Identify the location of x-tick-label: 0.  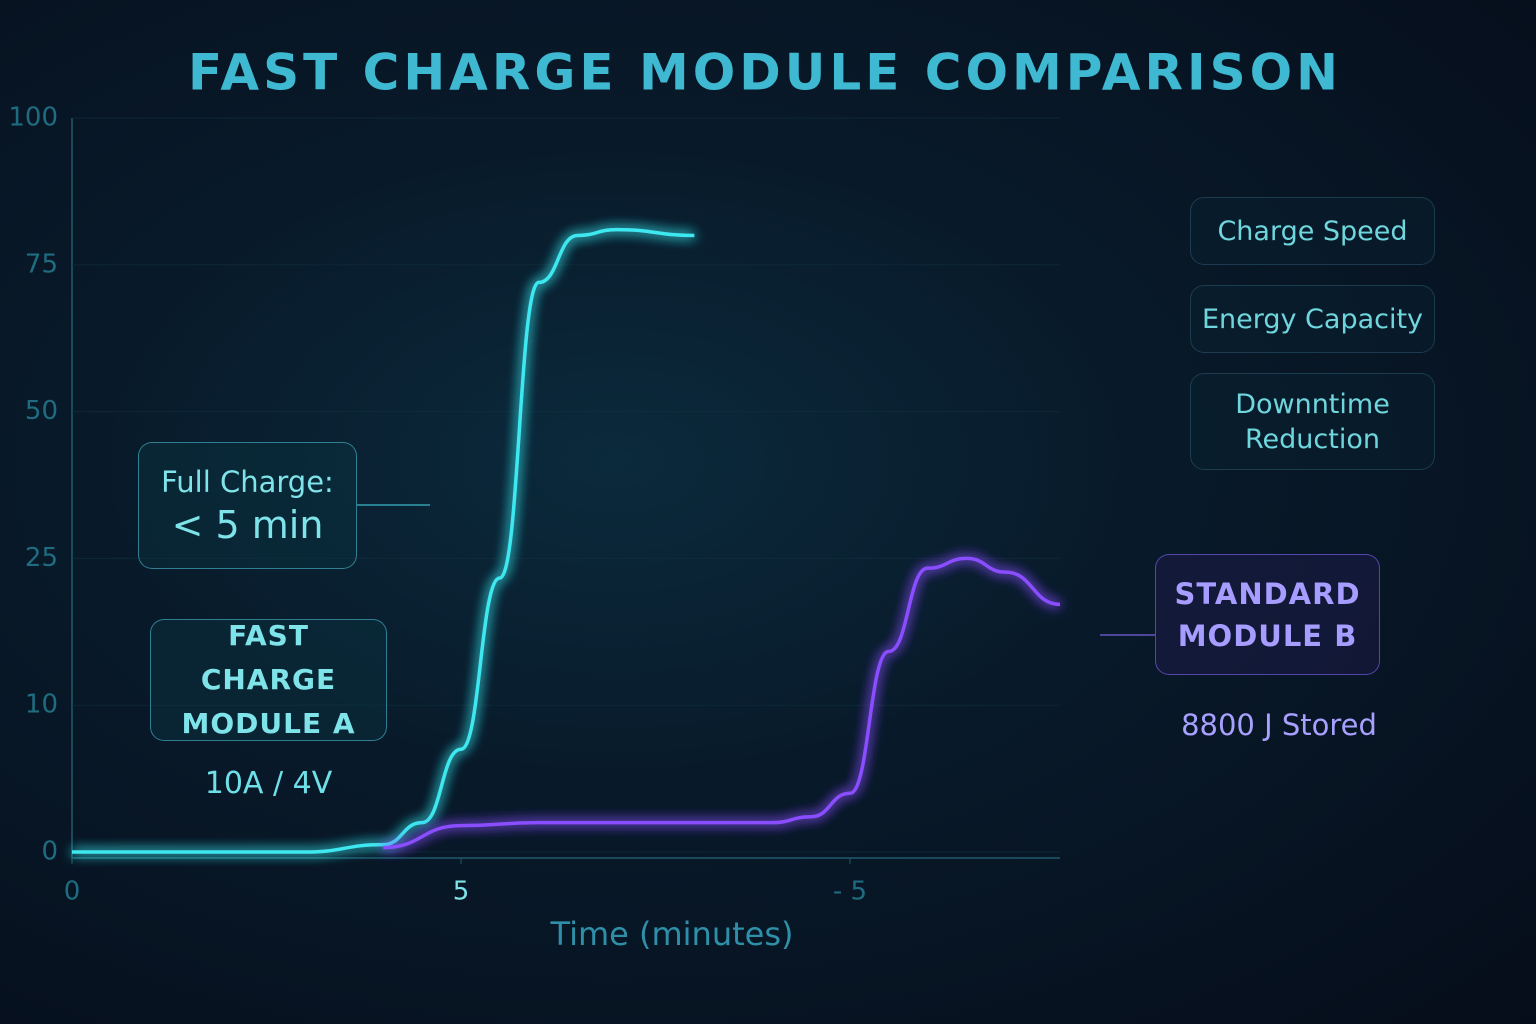
(72, 892).